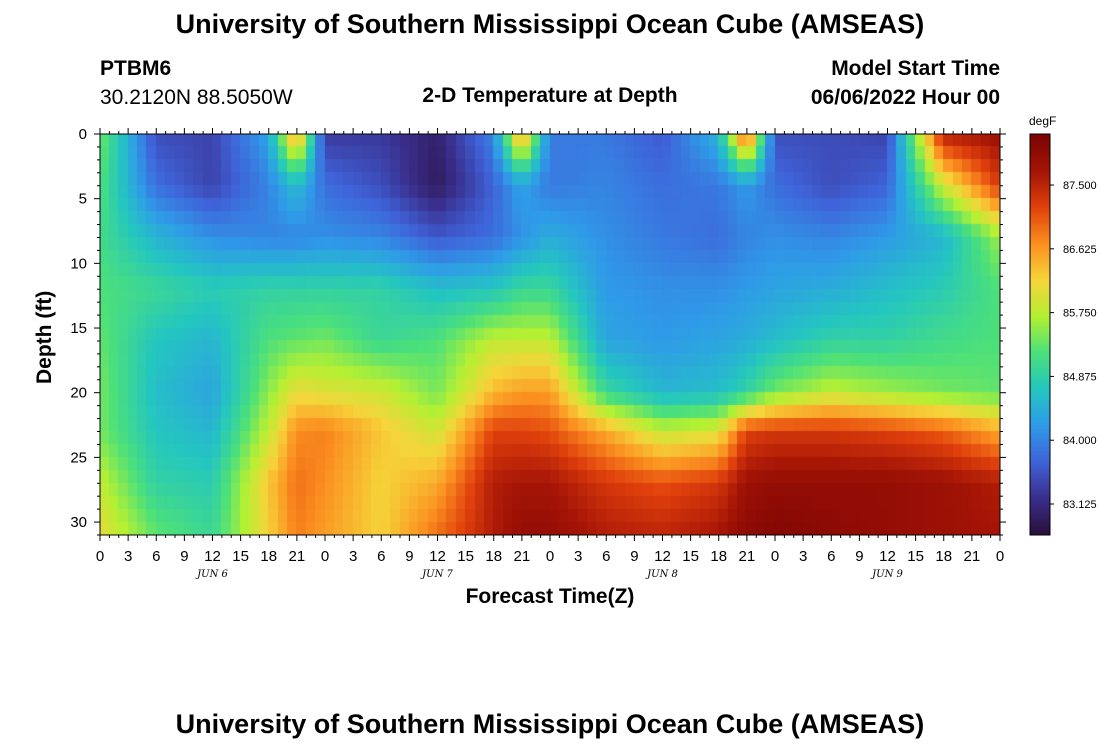 The height and width of the screenshot is (750, 1100). I want to click on date-label: JUN 7, so click(437, 574).